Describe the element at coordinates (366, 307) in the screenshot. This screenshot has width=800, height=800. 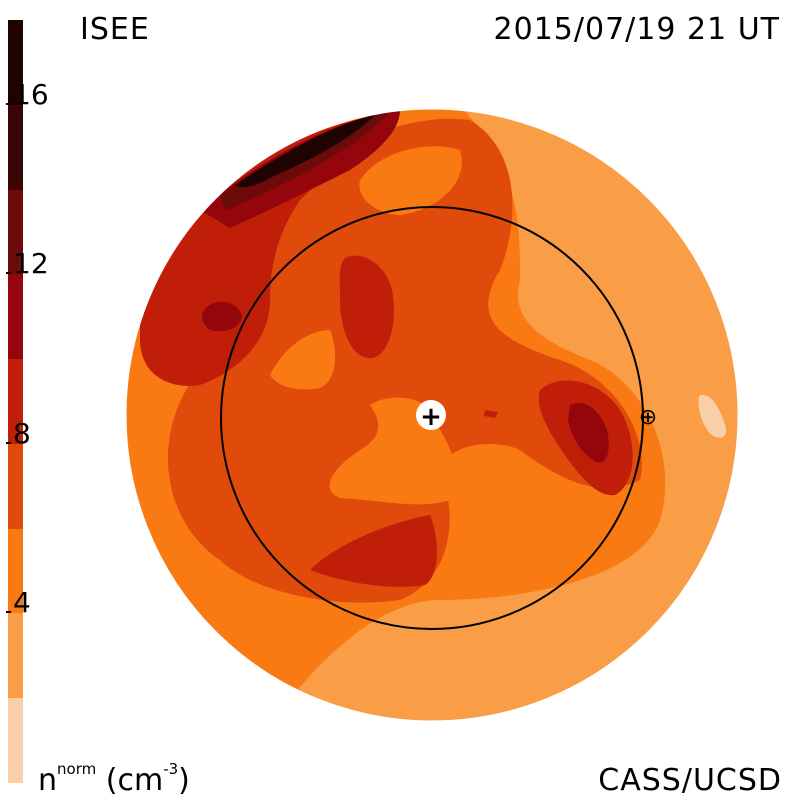
I see `level-high-north` at that location.